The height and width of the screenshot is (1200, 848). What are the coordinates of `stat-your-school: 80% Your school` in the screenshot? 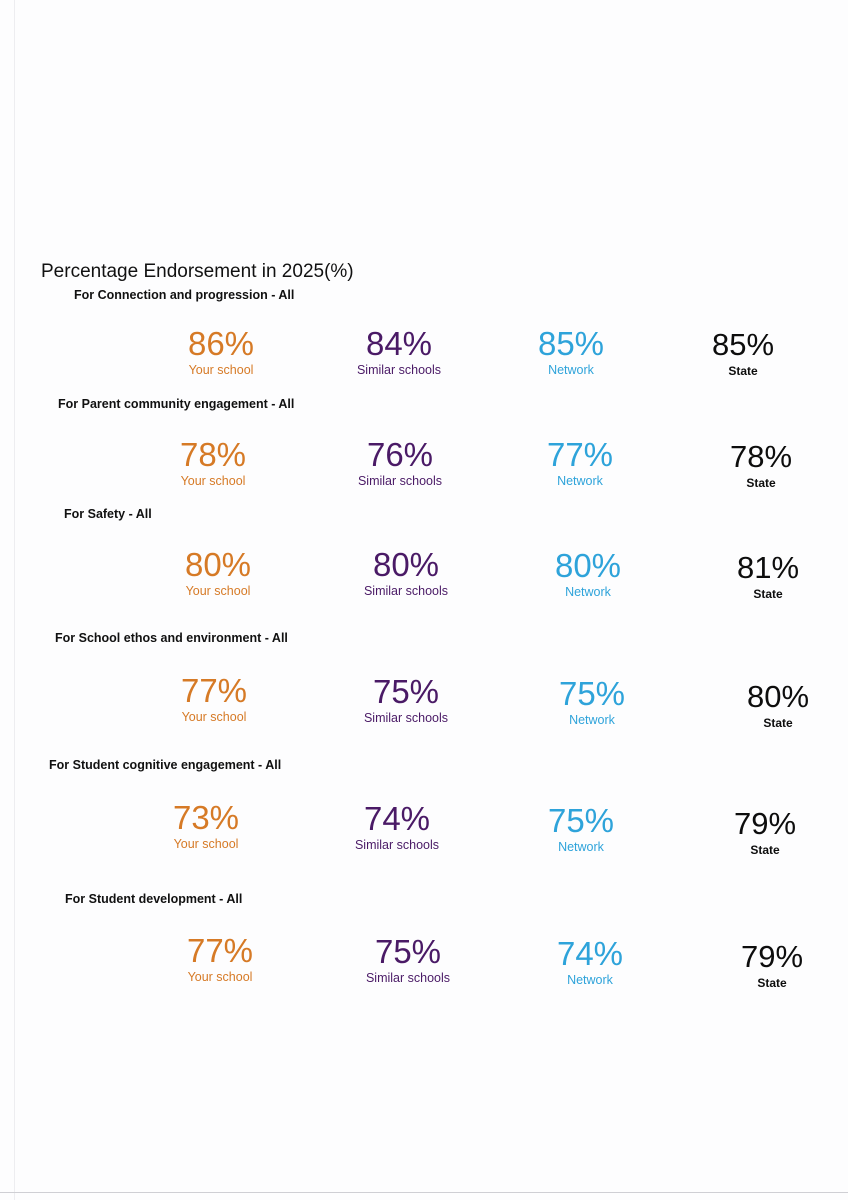 It's located at (218, 573).